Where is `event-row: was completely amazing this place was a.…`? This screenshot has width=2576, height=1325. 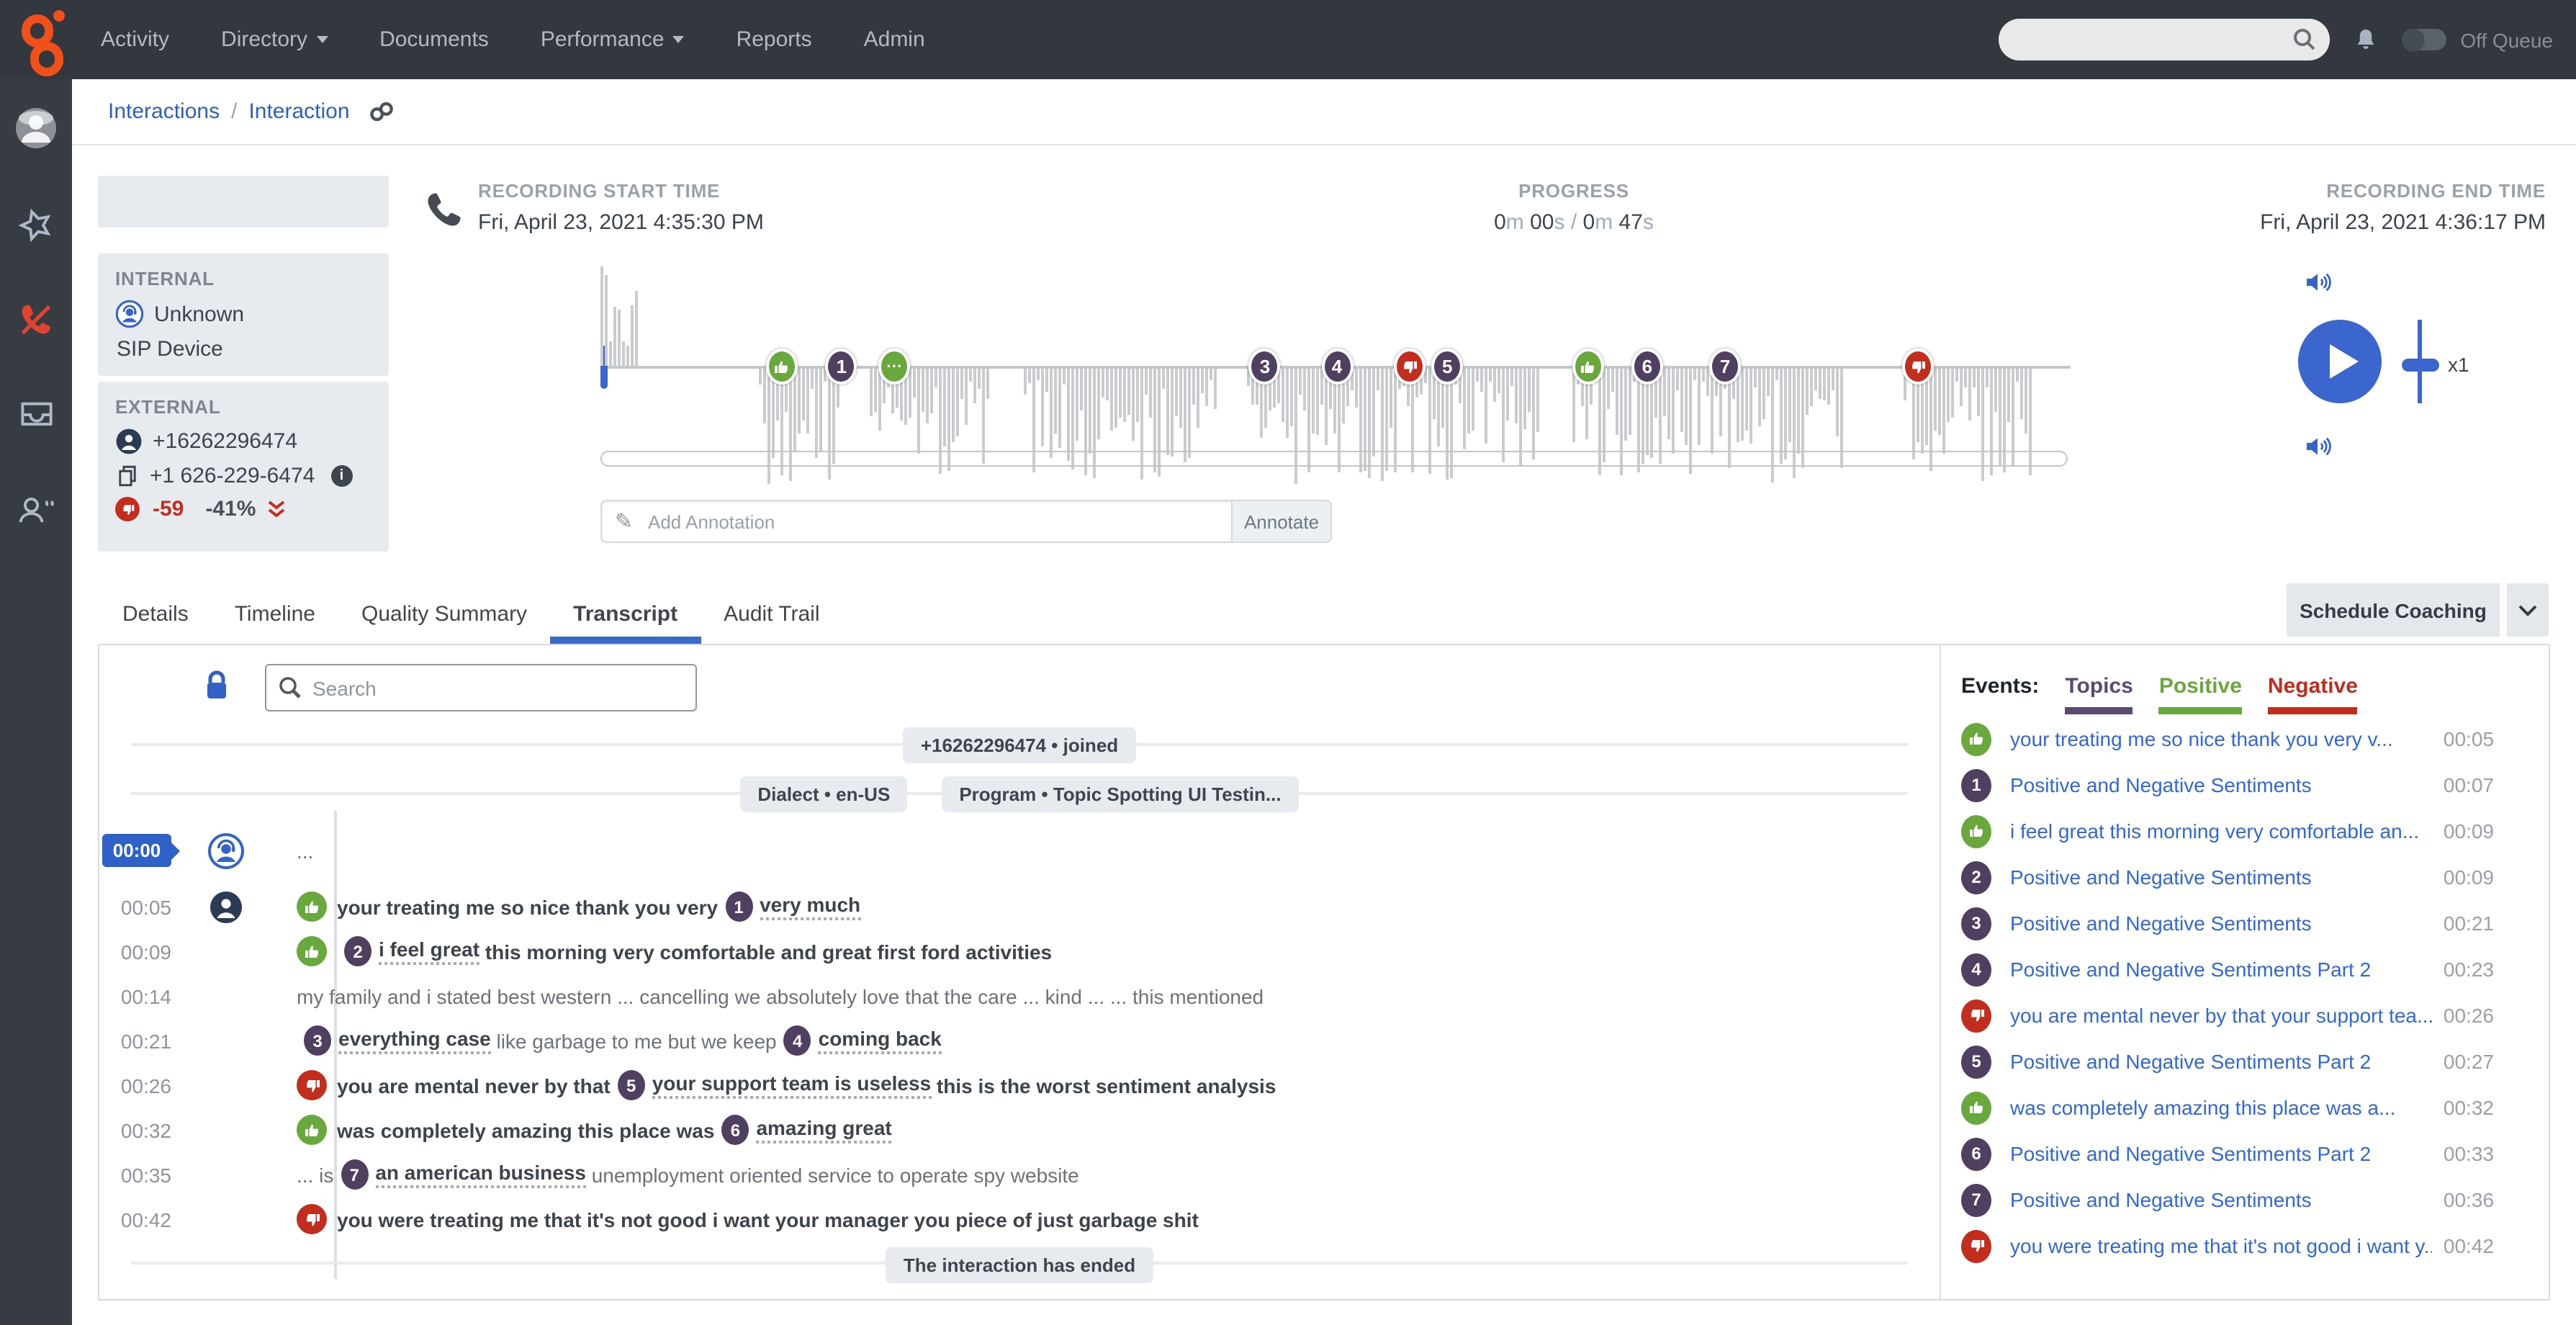
event-row: was completely amazing this place was a.… is located at coordinates (2245, 1107).